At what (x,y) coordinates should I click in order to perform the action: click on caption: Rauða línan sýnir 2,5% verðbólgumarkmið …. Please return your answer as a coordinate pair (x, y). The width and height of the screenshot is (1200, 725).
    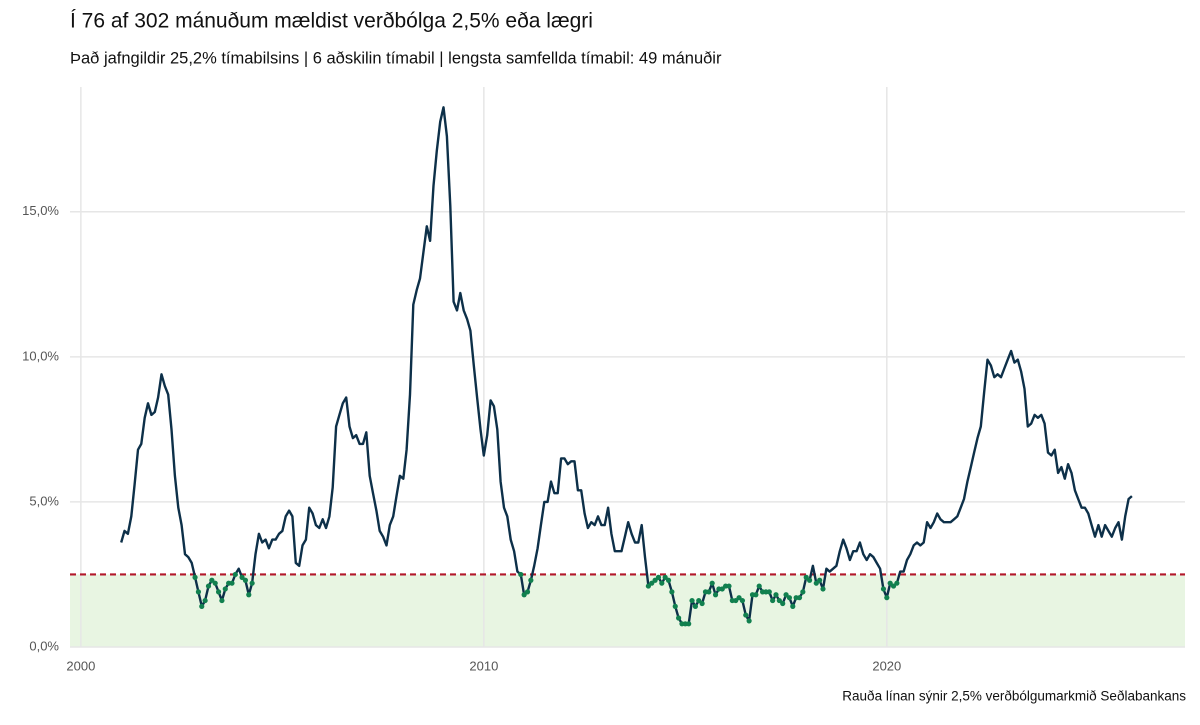
    Looking at the image, I should click on (1014, 696).